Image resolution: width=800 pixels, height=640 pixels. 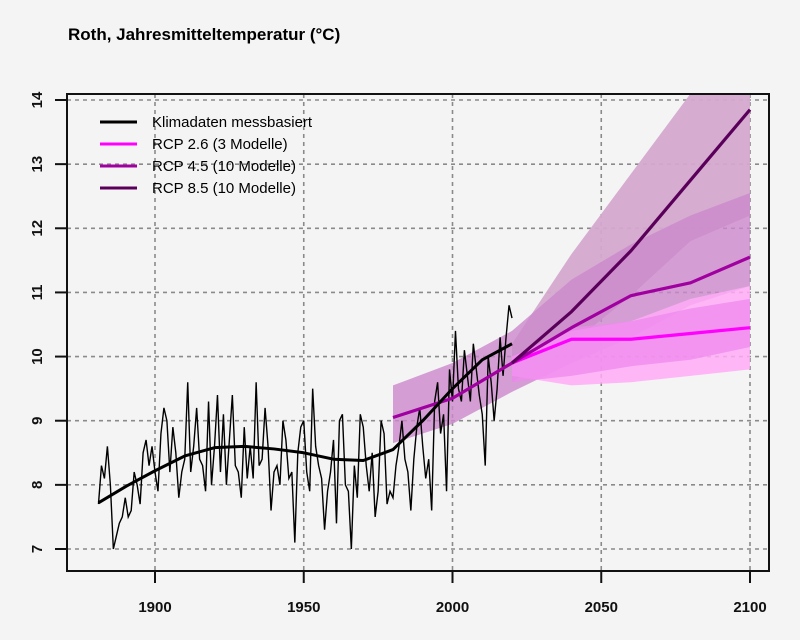 What do you see at coordinates (37, 421) in the screenshot?
I see `y-tick-label: 9` at bounding box center [37, 421].